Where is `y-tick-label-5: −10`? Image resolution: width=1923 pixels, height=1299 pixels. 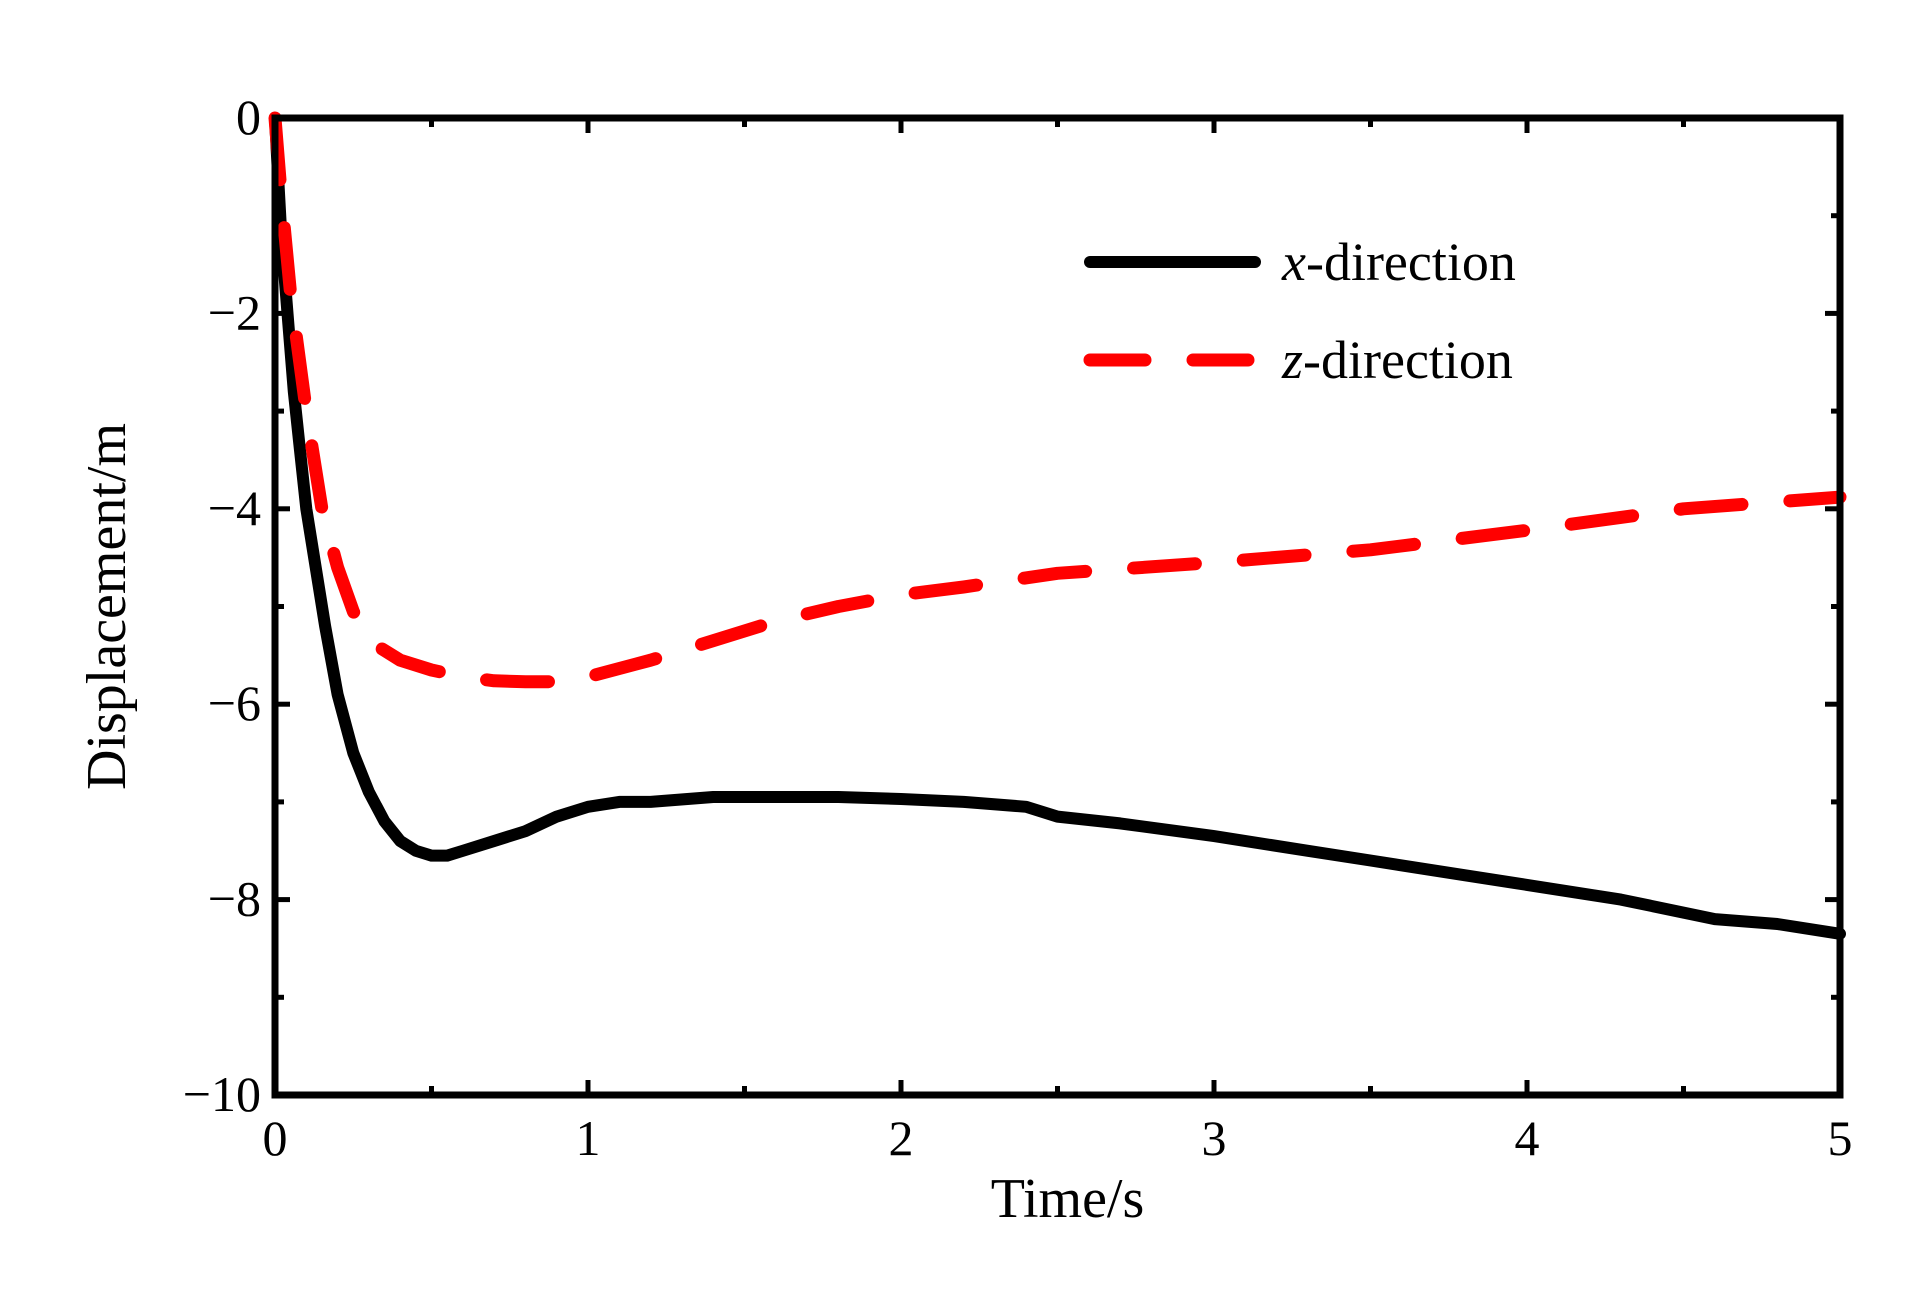 y-tick-label-5: −10 is located at coordinates (222, 1094).